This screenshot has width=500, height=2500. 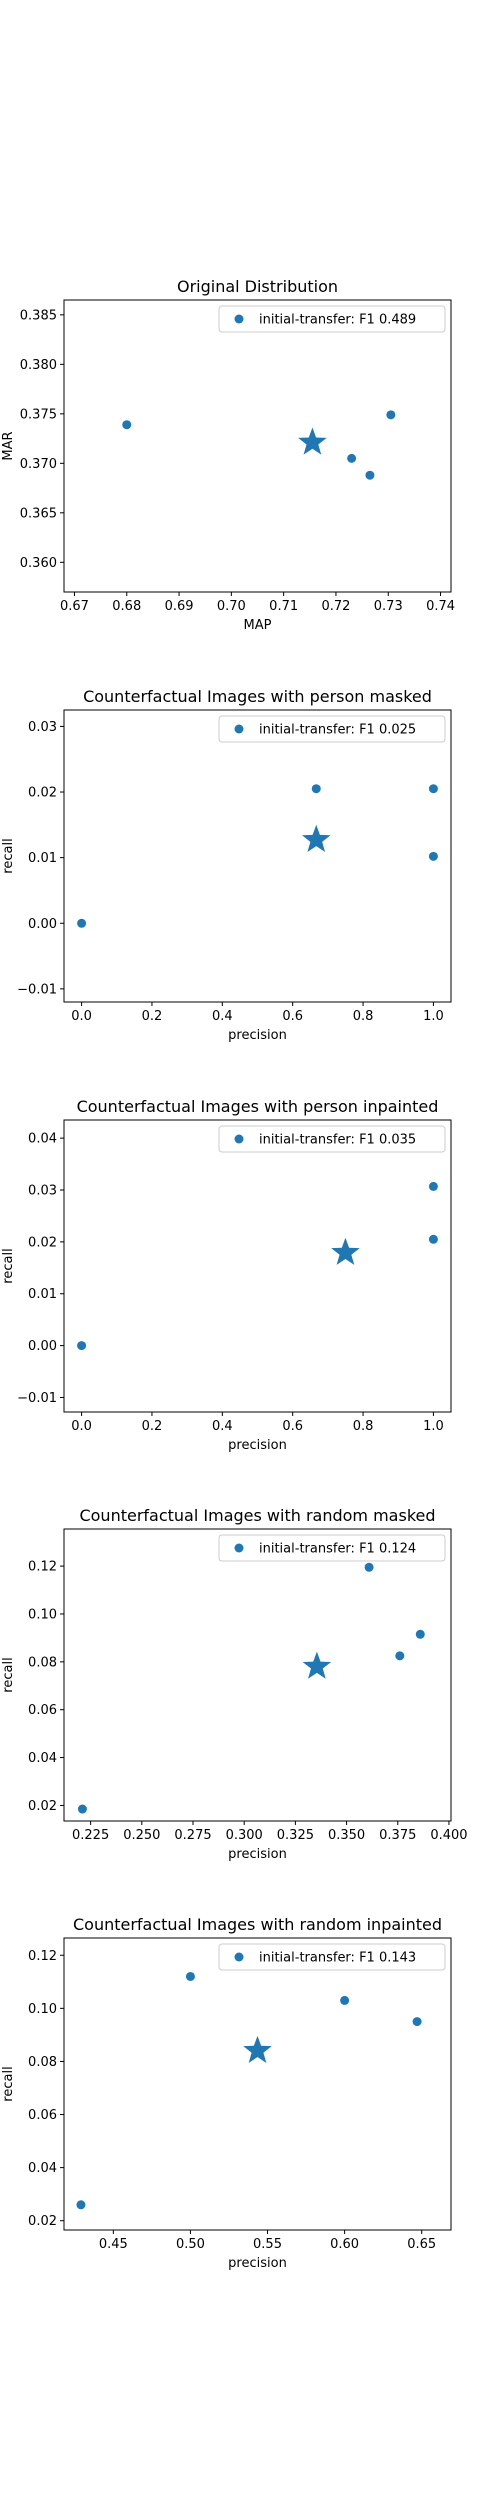 What do you see at coordinates (192, 1835) in the screenshot?
I see `x-tick-label: 0.275` at bounding box center [192, 1835].